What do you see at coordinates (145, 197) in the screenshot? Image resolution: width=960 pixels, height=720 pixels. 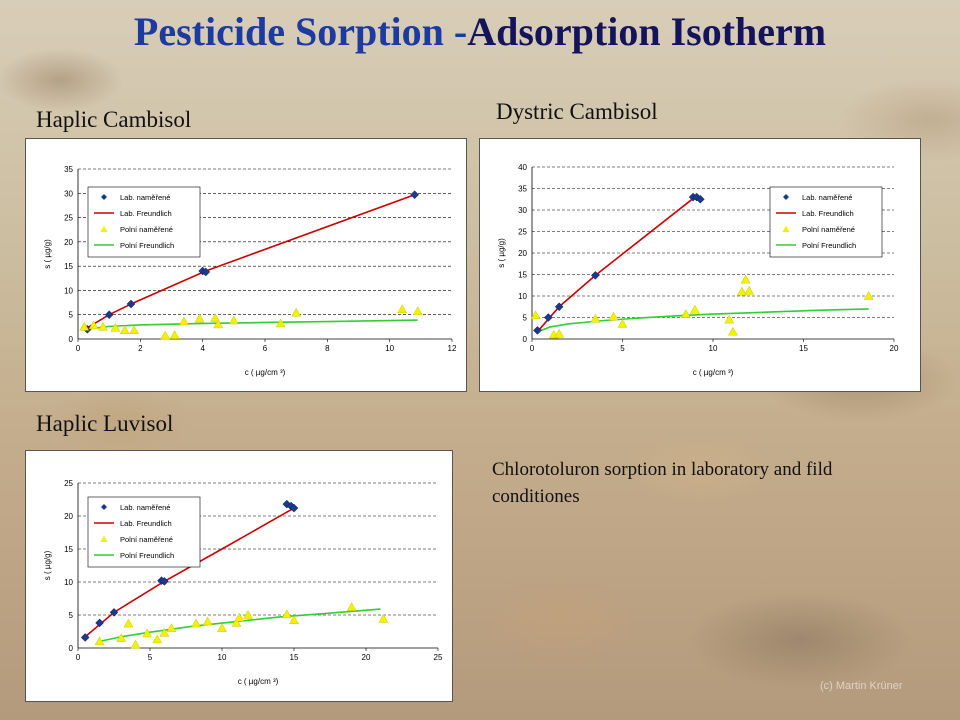 I see `legend-label: Lab. naměřené` at bounding box center [145, 197].